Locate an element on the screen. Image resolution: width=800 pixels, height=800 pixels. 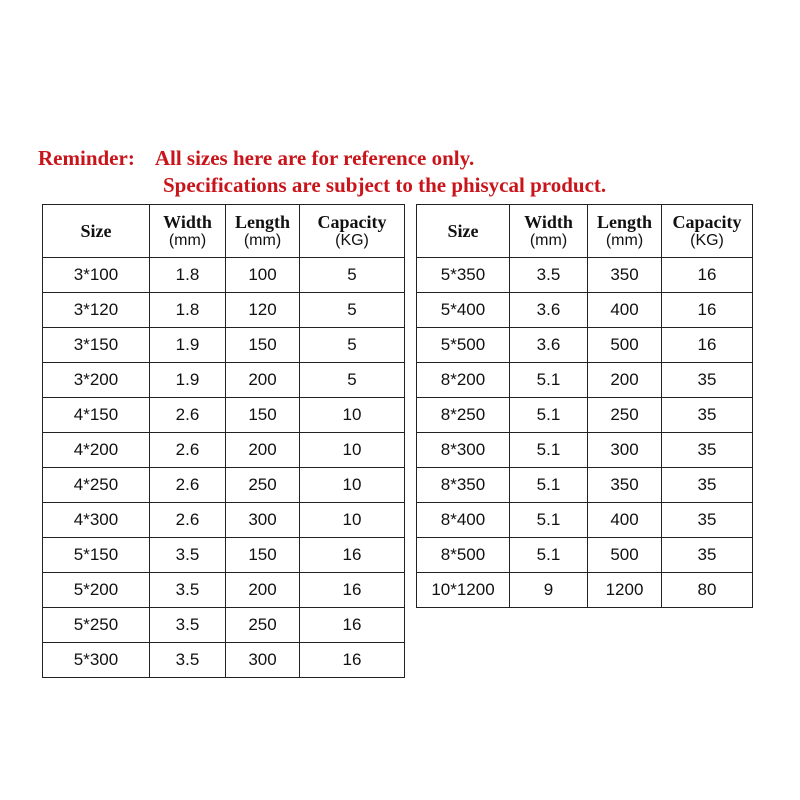
cell-size: 4*250 is located at coordinates (96, 485).